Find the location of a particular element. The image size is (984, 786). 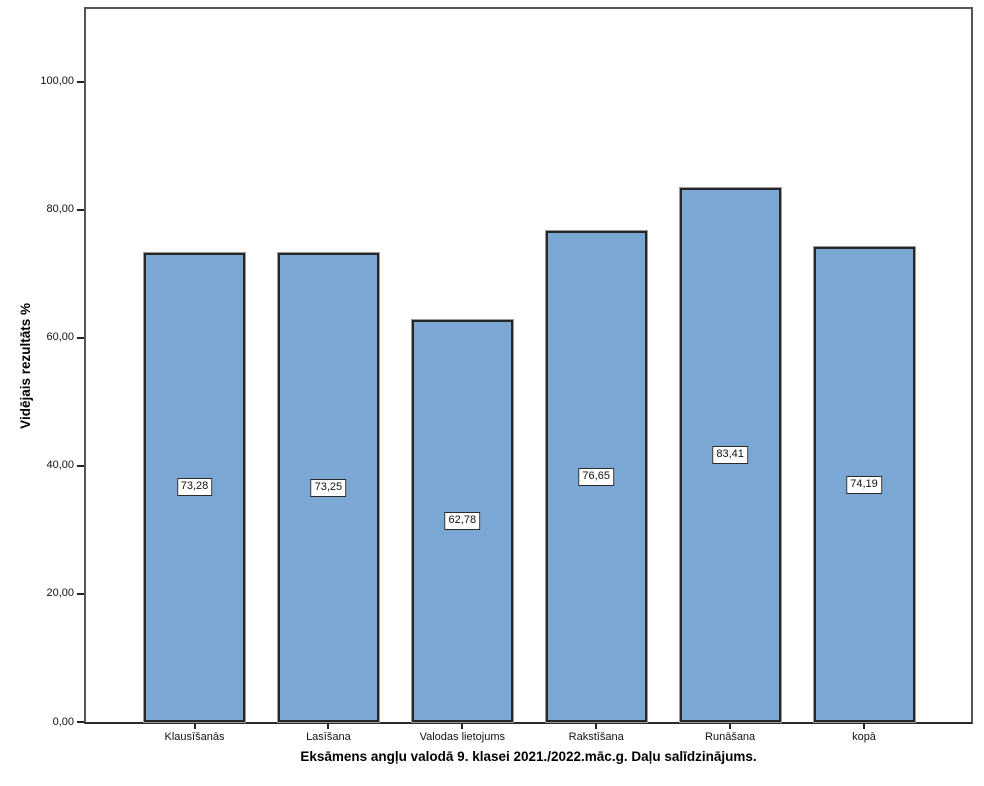

bar-value-label: 62,78 is located at coordinates (462, 521).